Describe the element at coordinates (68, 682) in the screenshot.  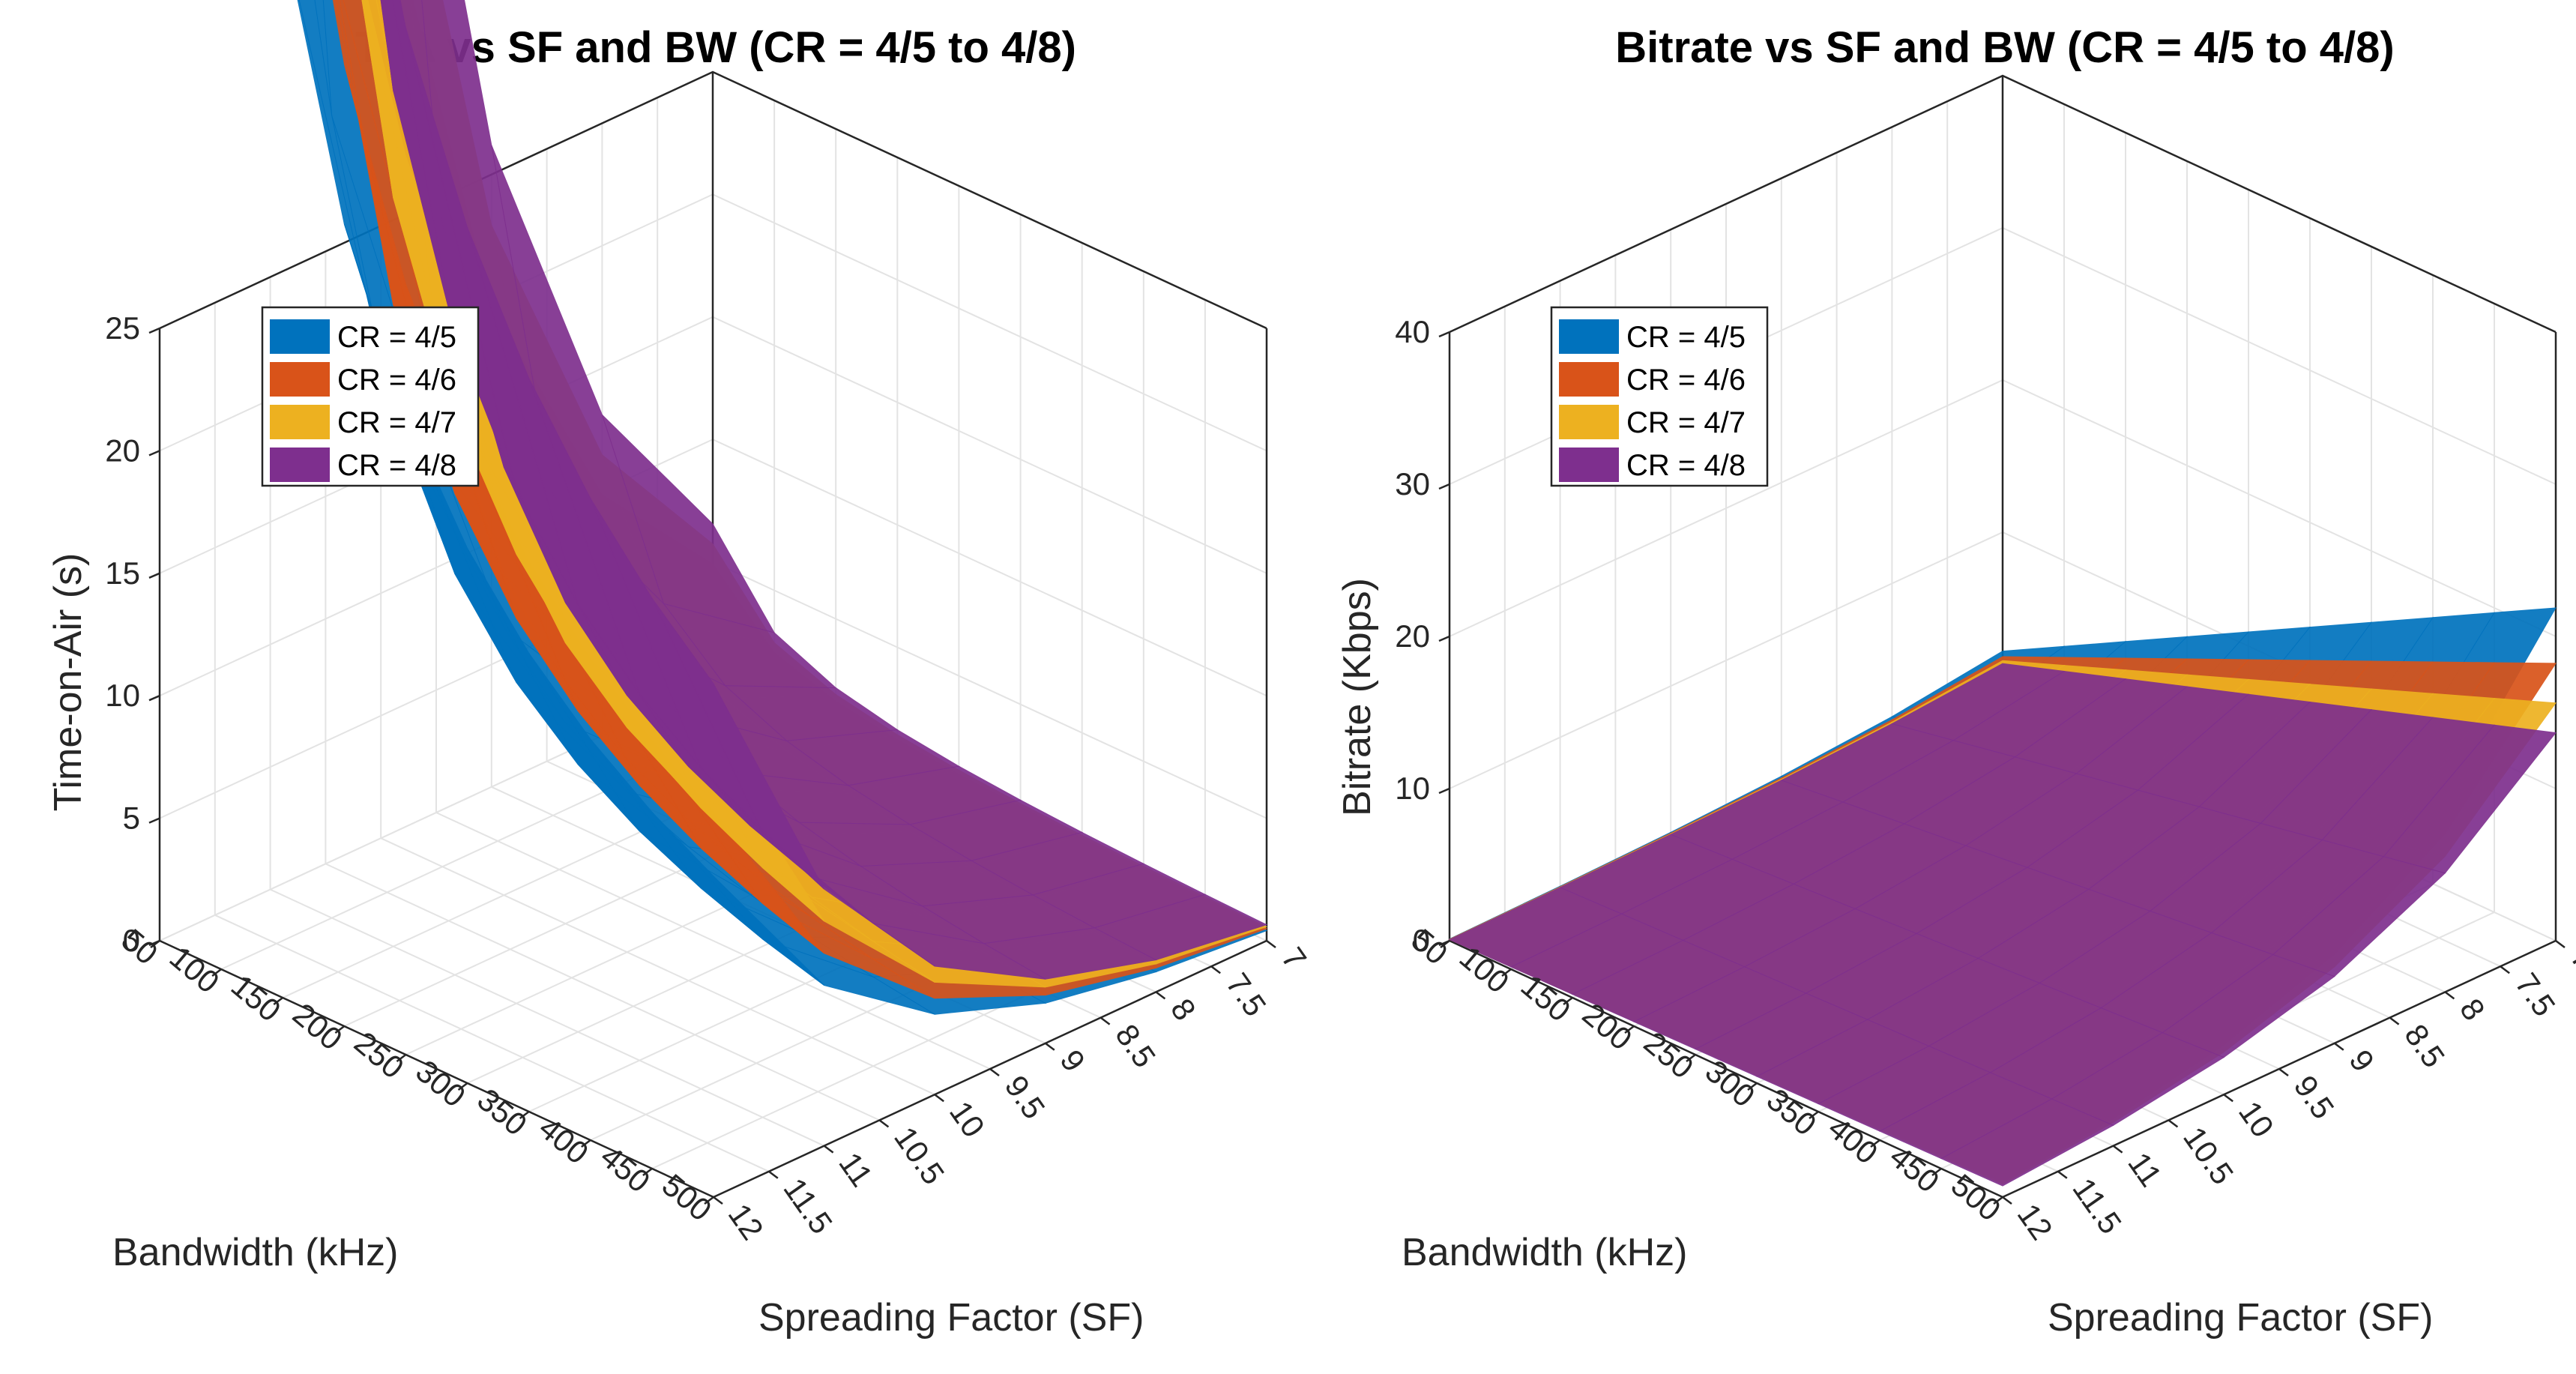
I see `toa-z-axis-label: Time-on-Air (s)` at that location.